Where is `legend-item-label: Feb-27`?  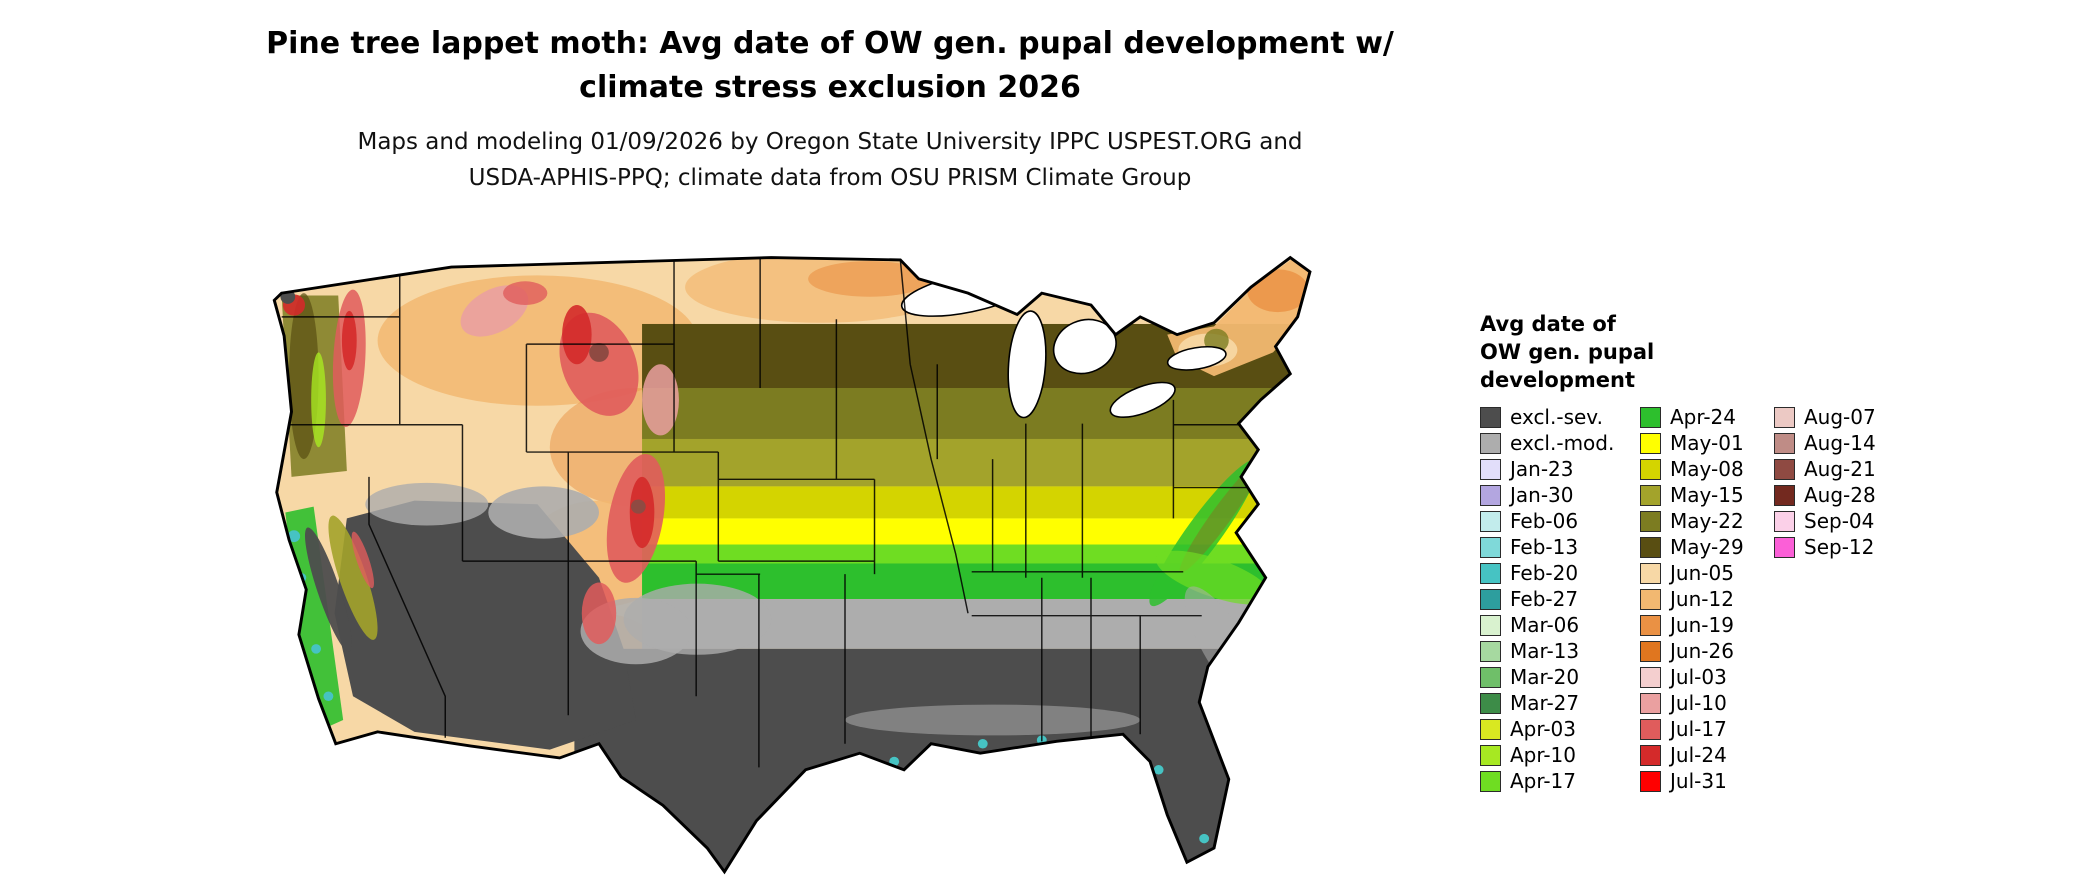 legend-item-label: Feb-27 is located at coordinates (1544, 599).